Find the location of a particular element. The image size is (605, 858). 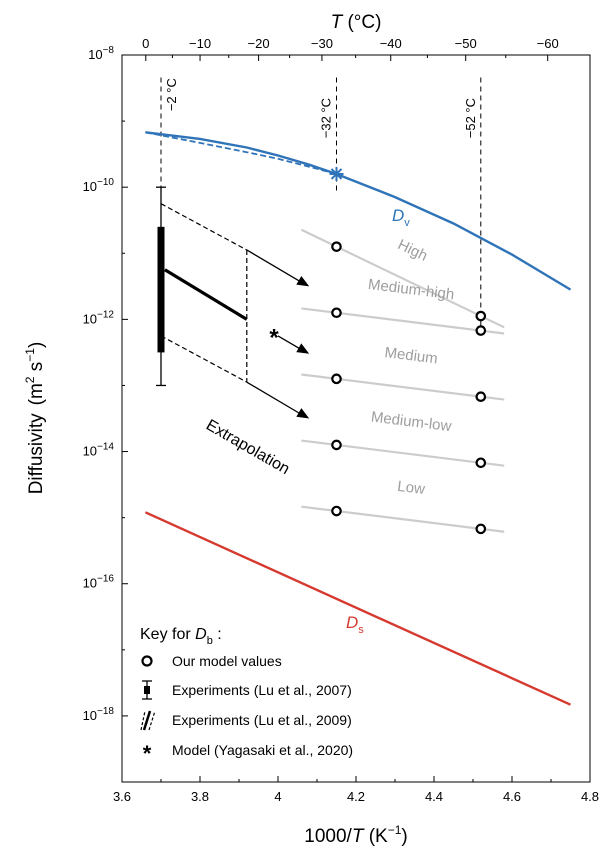

x-tick-label: 4.4 is located at coordinates (434, 796).